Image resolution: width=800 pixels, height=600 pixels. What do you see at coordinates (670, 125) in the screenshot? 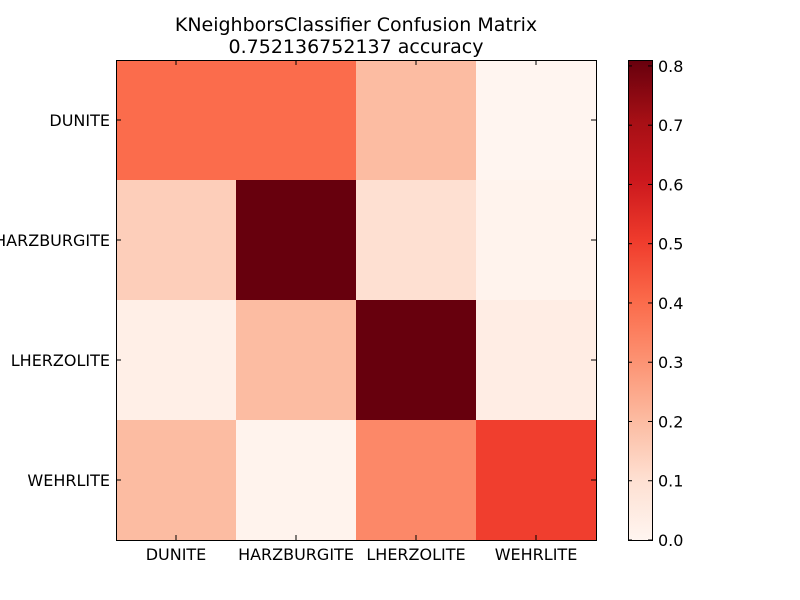
I see `colorbar-tick-label-7: 0.7` at bounding box center [670, 125].